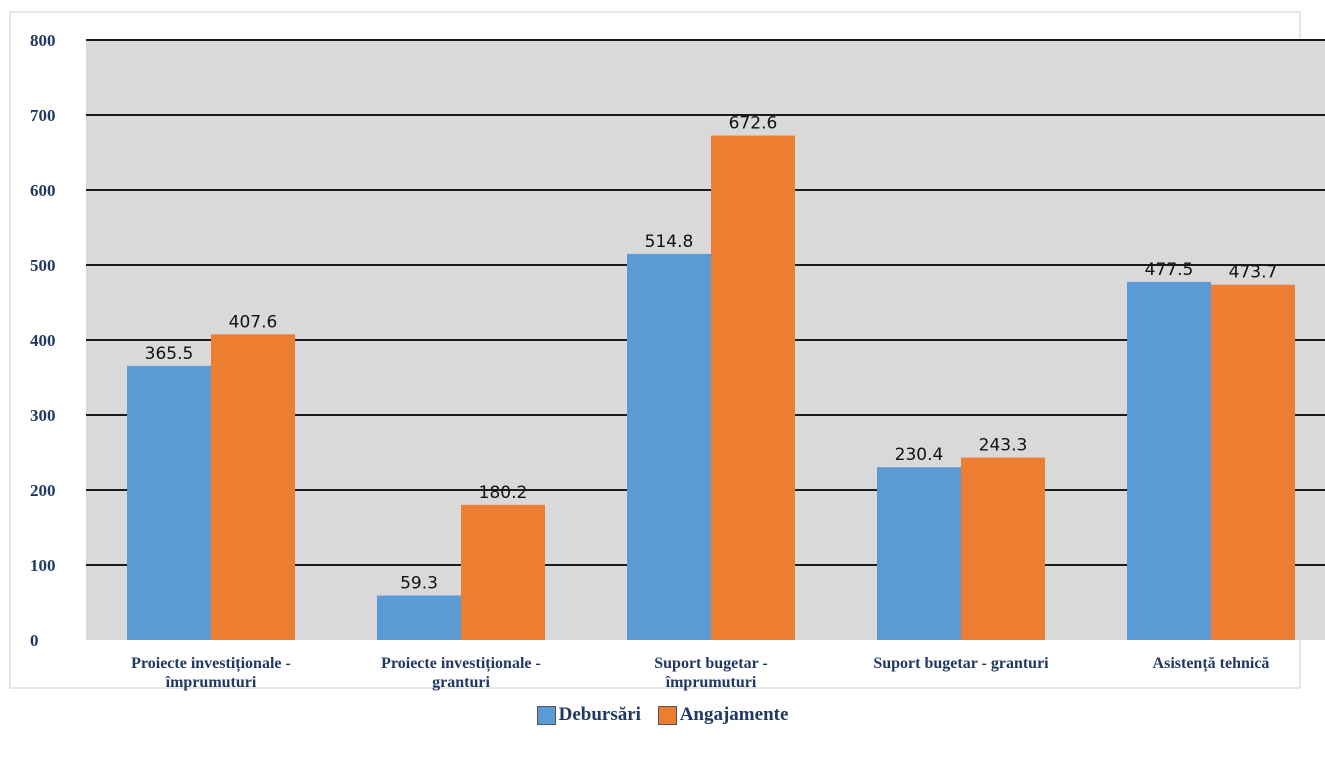 This screenshot has width=1325, height=759. Describe the element at coordinates (419, 584) in the screenshot. I see `data-label: 59.3` at that location.